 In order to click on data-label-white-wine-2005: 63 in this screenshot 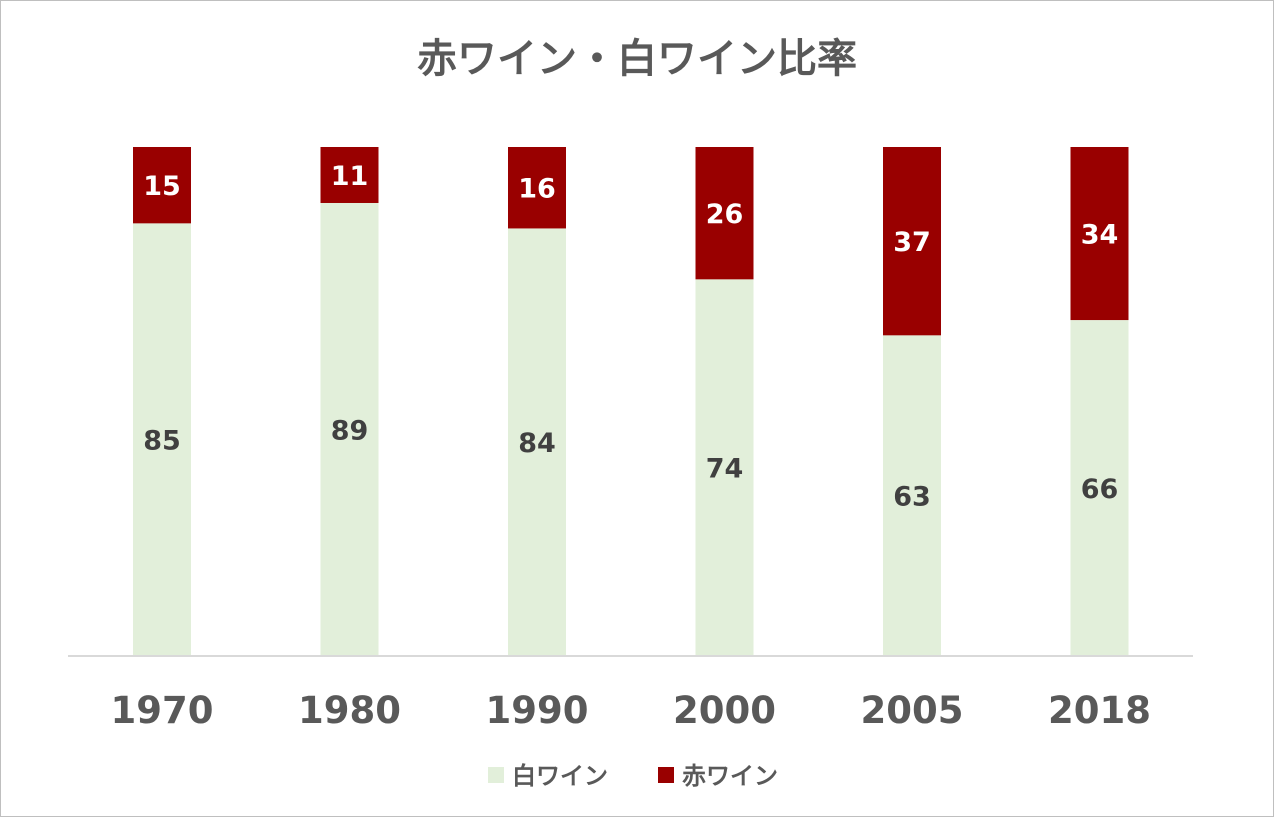, I will do `click(912, 497)`.